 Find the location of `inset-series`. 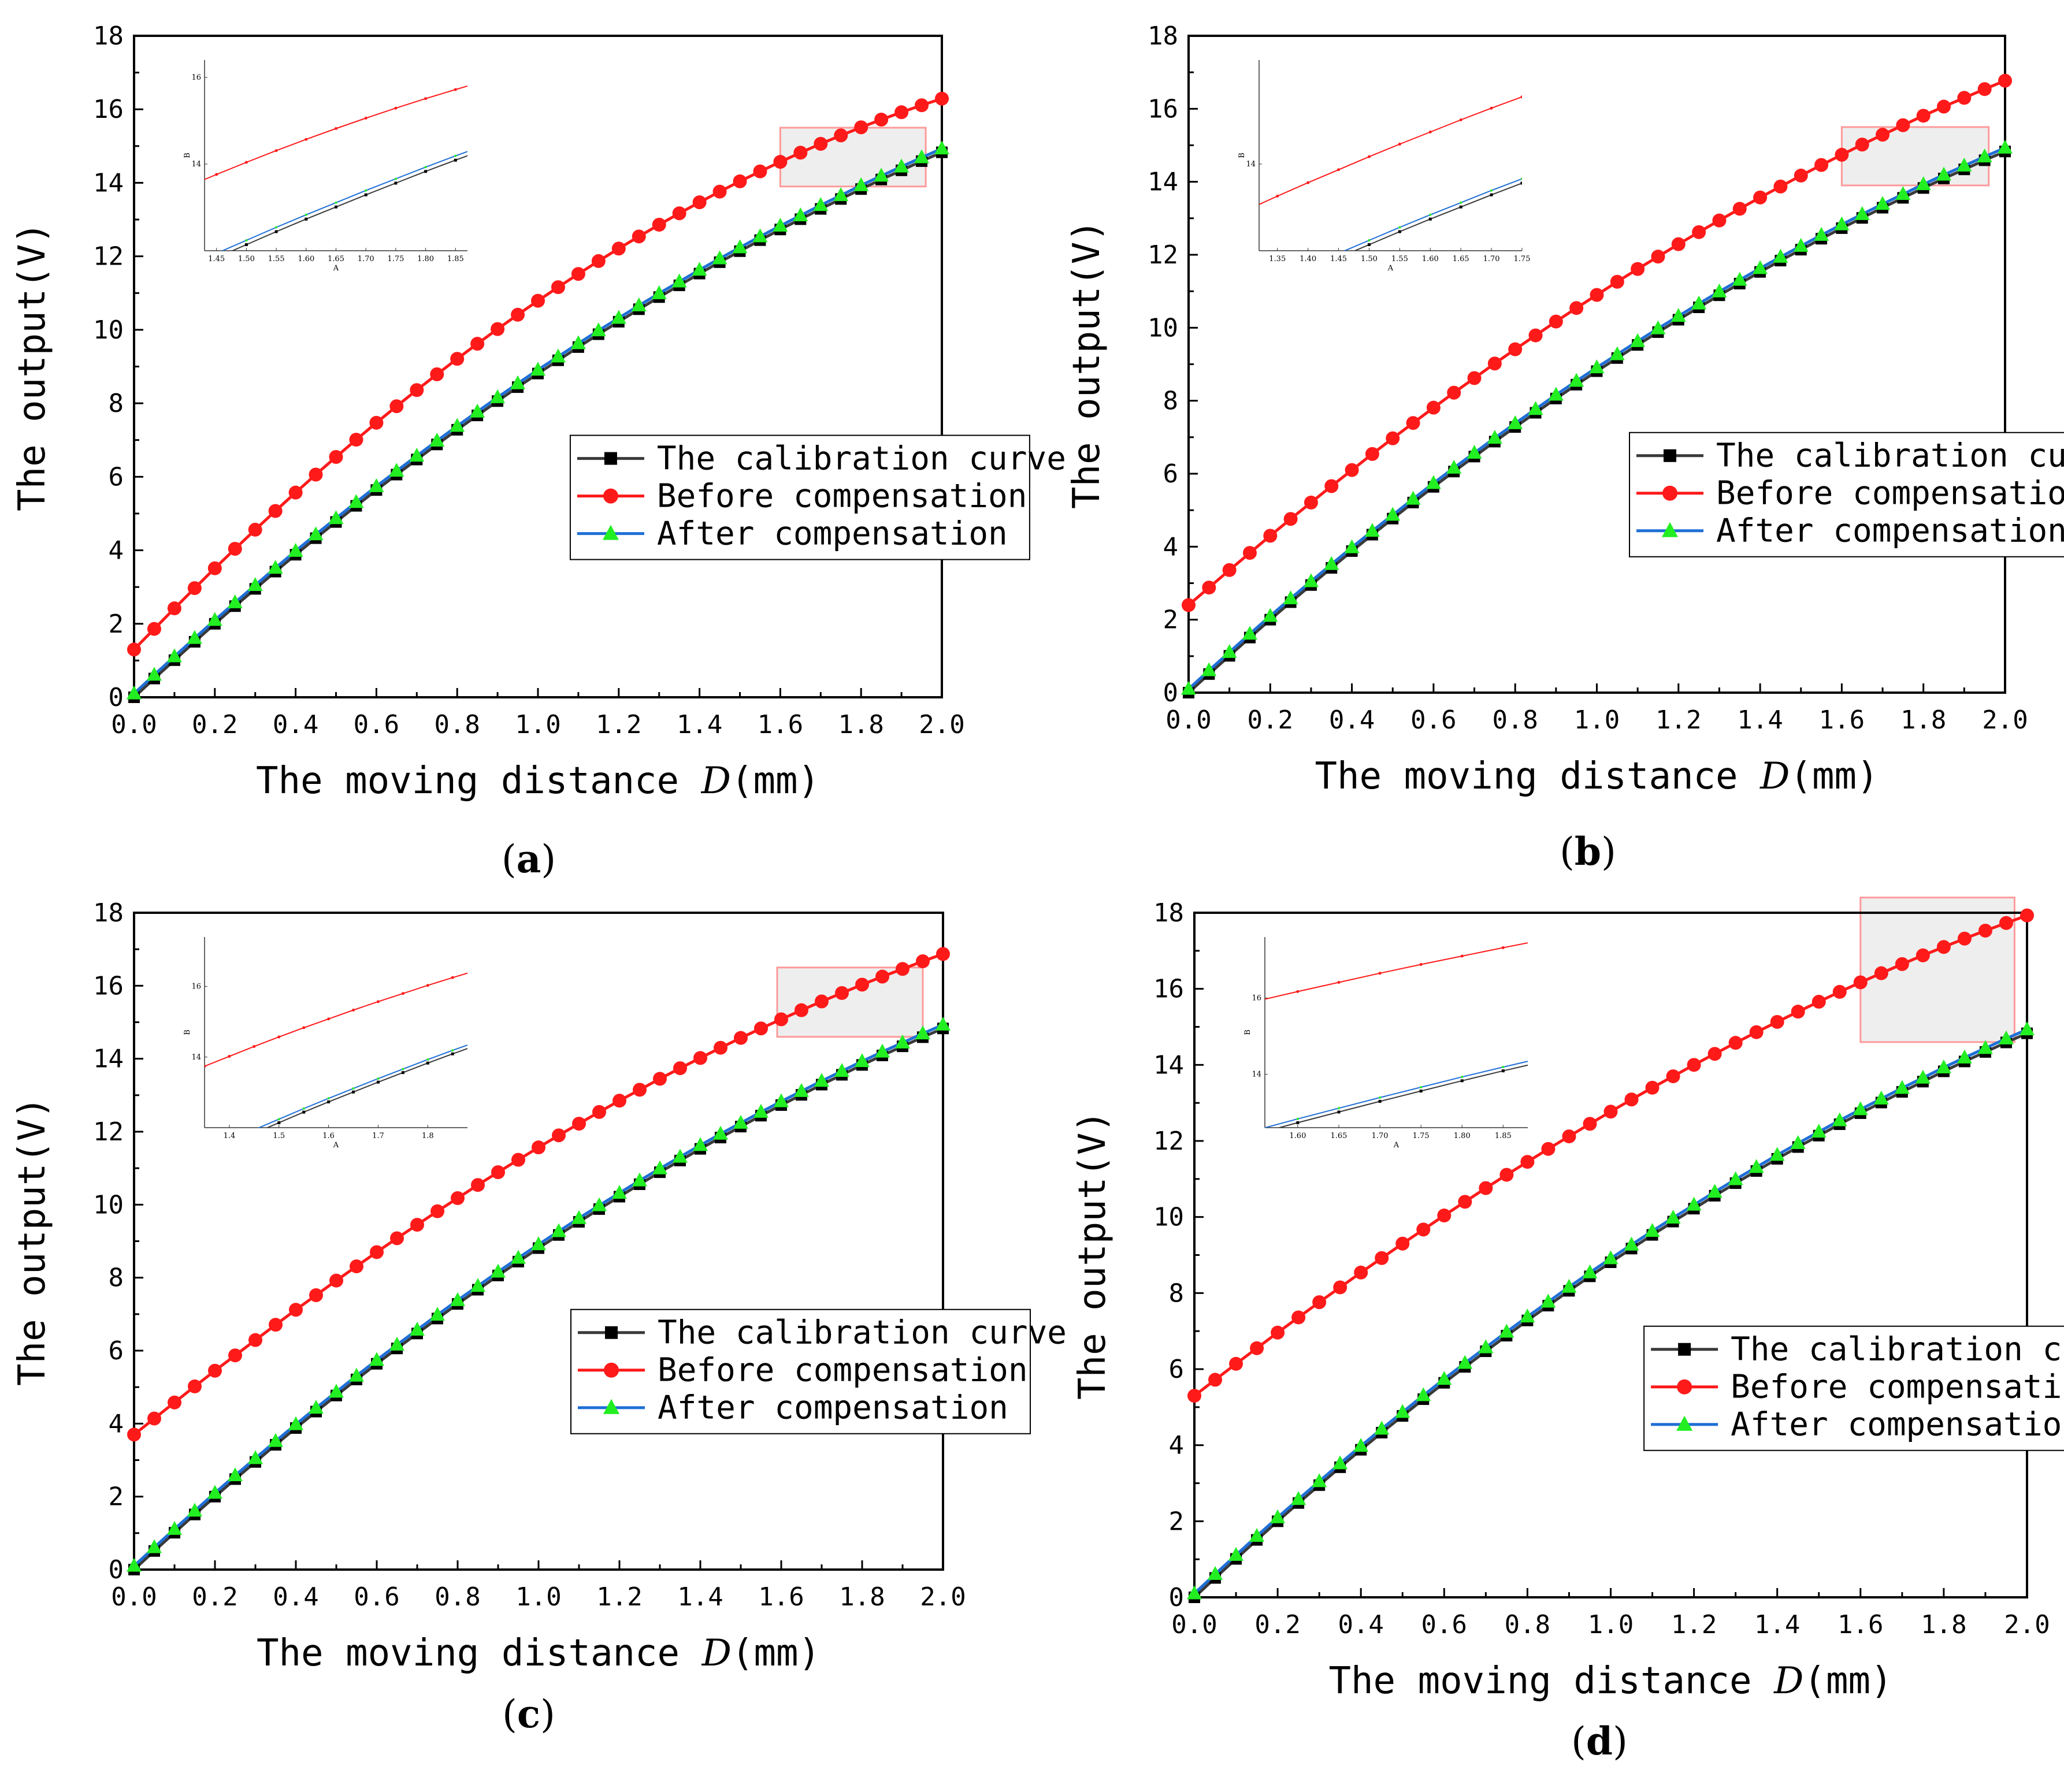

inset-series is located at coordinates (1405, 1035).